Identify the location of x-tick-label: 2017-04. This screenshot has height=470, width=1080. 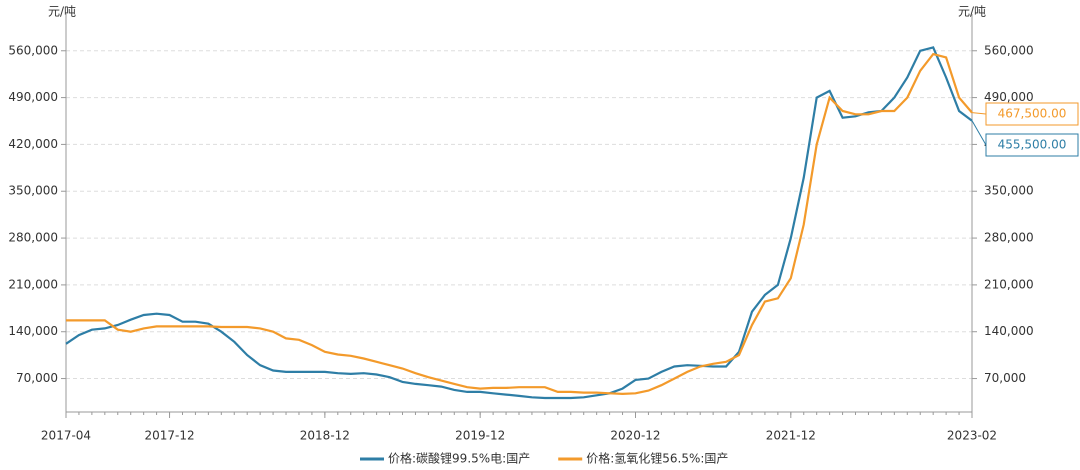
(66, 436).